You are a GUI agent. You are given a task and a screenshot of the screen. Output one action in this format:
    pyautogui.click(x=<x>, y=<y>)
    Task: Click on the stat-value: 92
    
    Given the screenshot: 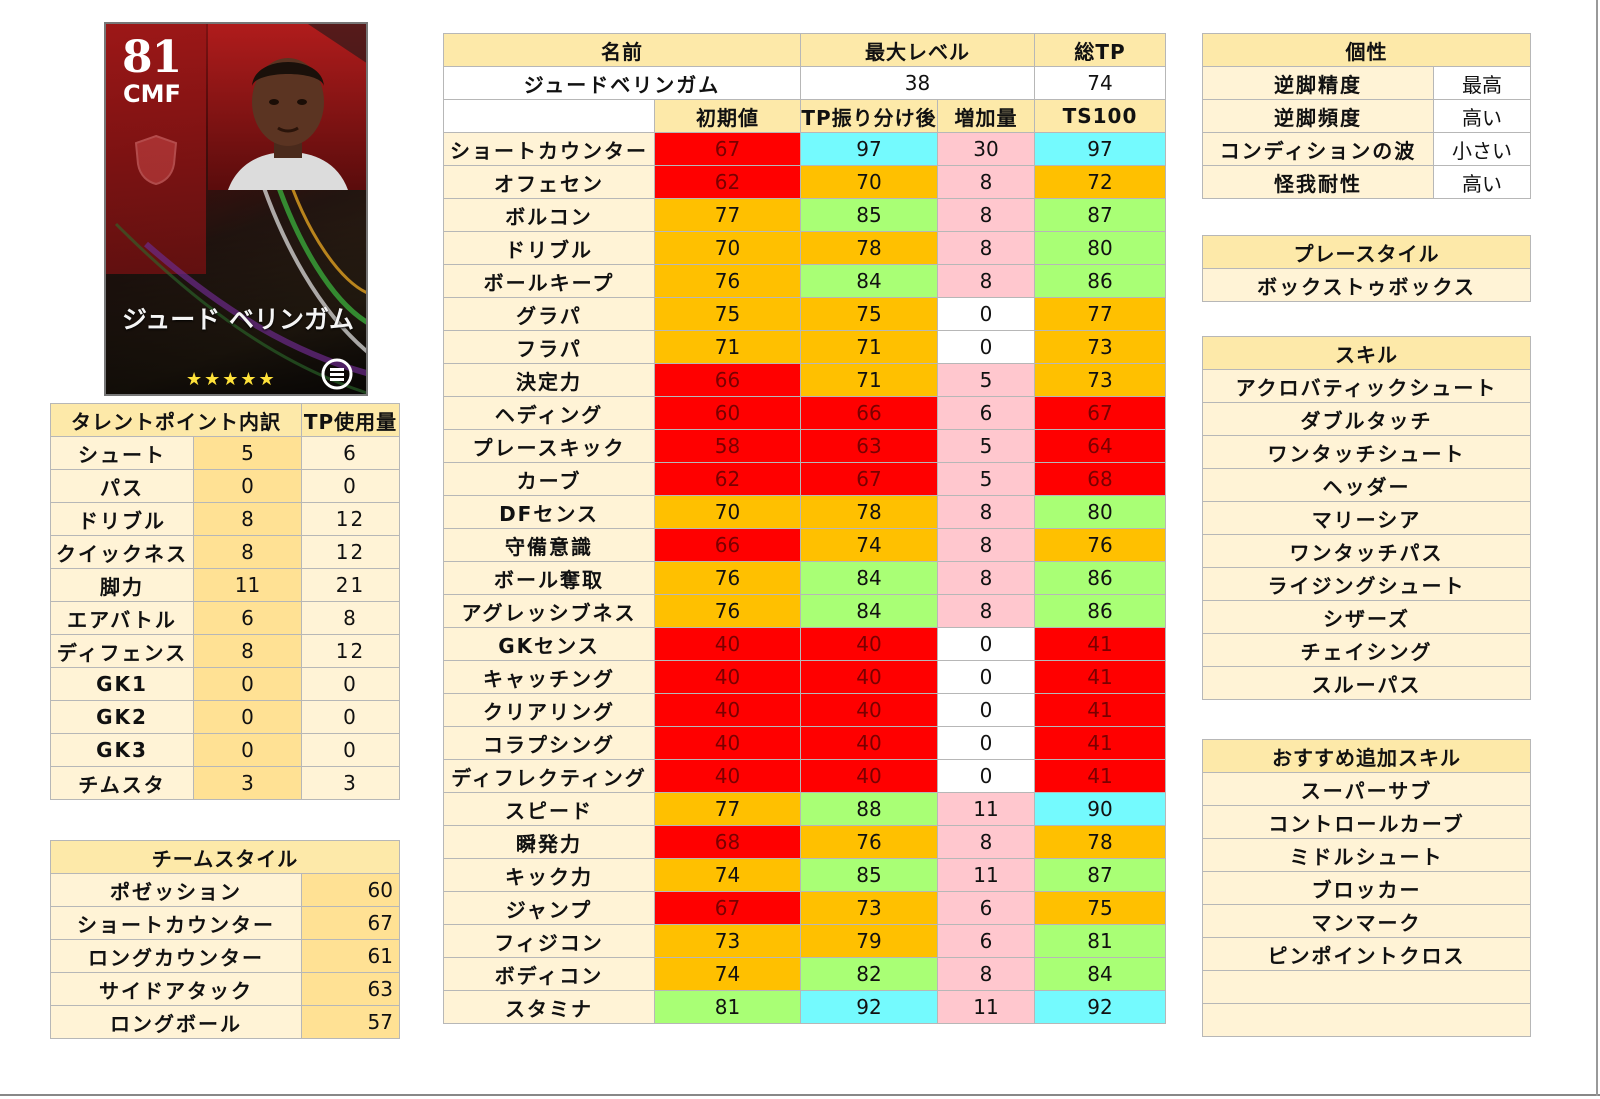 What is the action you would take?
    pyautogui.click(x=1100, y=1007)
    